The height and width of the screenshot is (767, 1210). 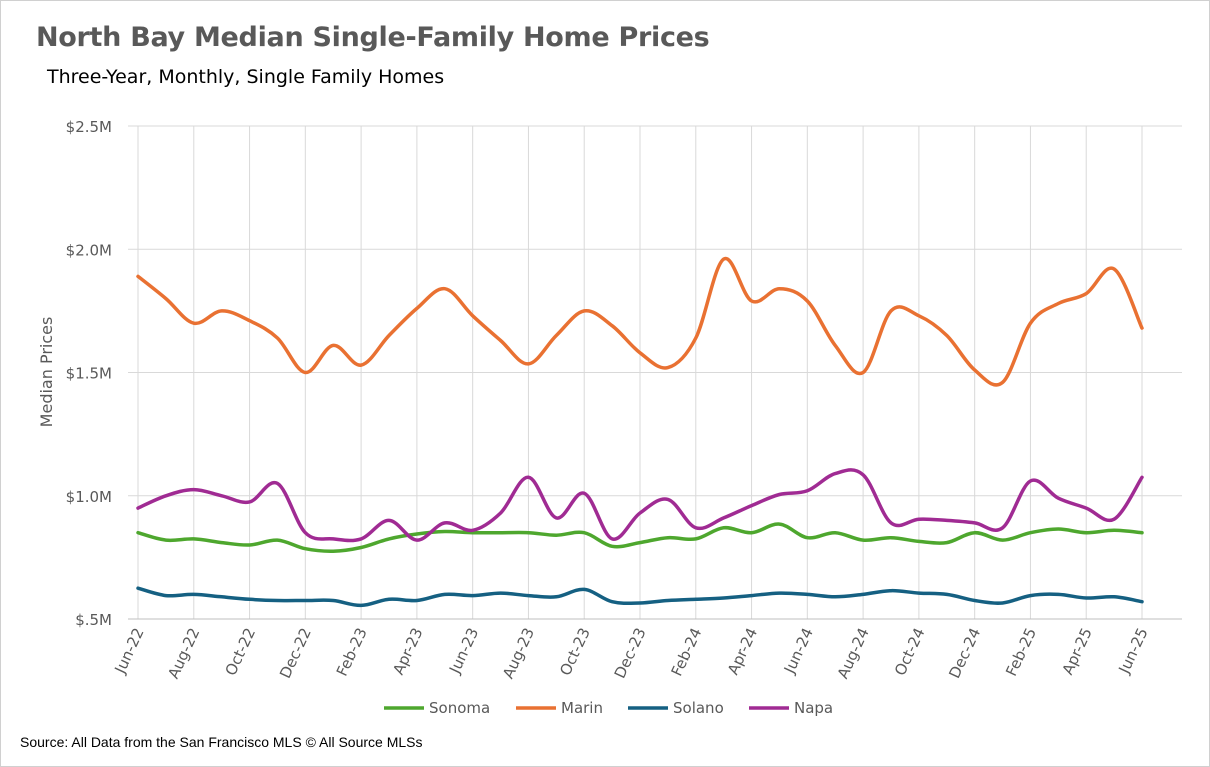 What do you see at coordinates (798, 651) in the screenshot?
I see `x-tick-label: Jun-24` at bounding box center [798, 651].